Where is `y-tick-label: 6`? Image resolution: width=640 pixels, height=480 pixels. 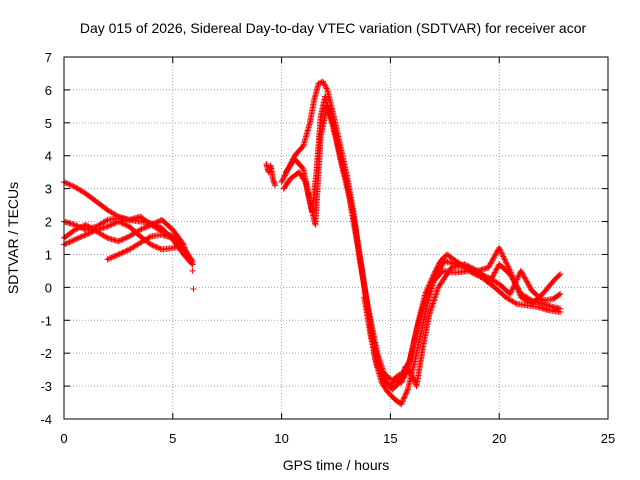 y-tick-label: 6 is located at coordinates (48, 90).